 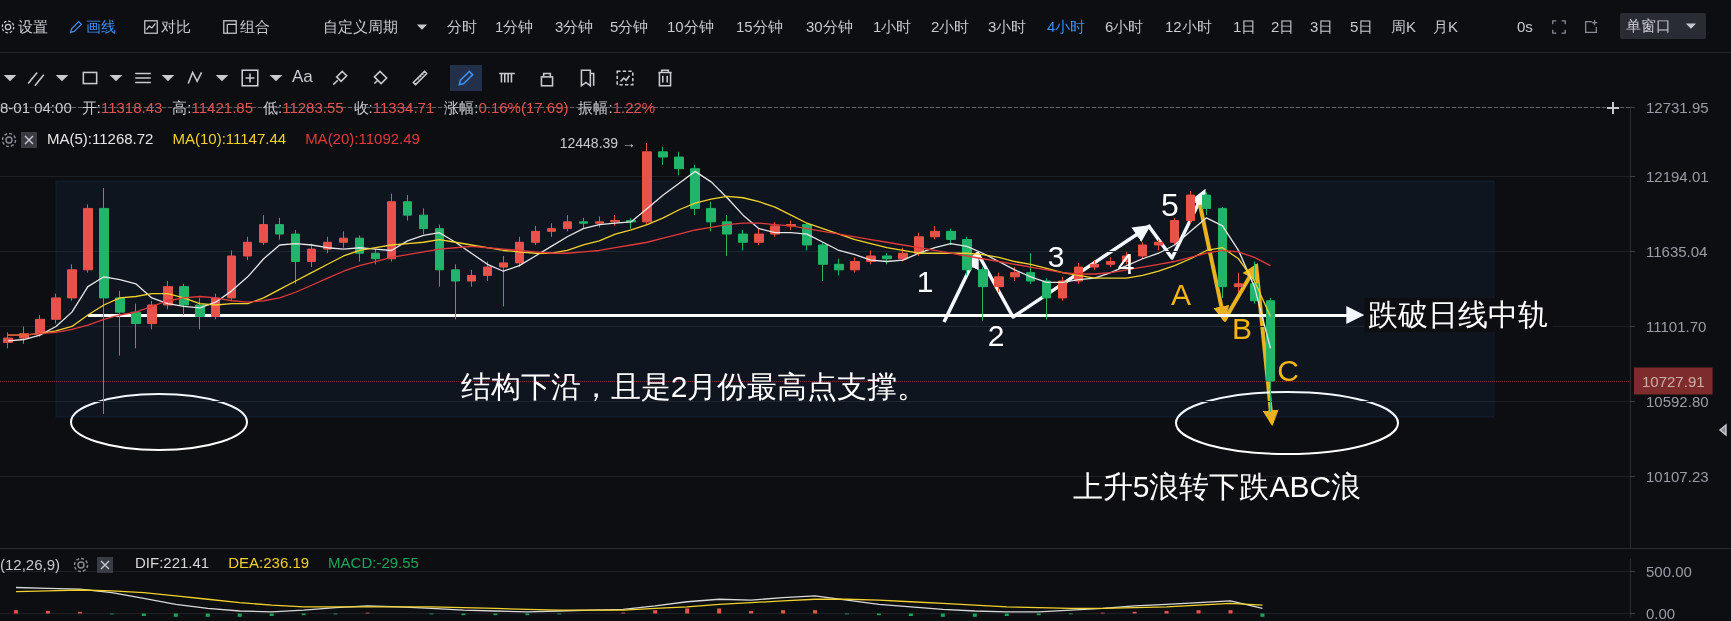 What do you see at coordinates (694, 386) in the screenshot?
I see `annotation: 结构下沿，且是2月份最高点支撑。` at bounding box center [694, 386].